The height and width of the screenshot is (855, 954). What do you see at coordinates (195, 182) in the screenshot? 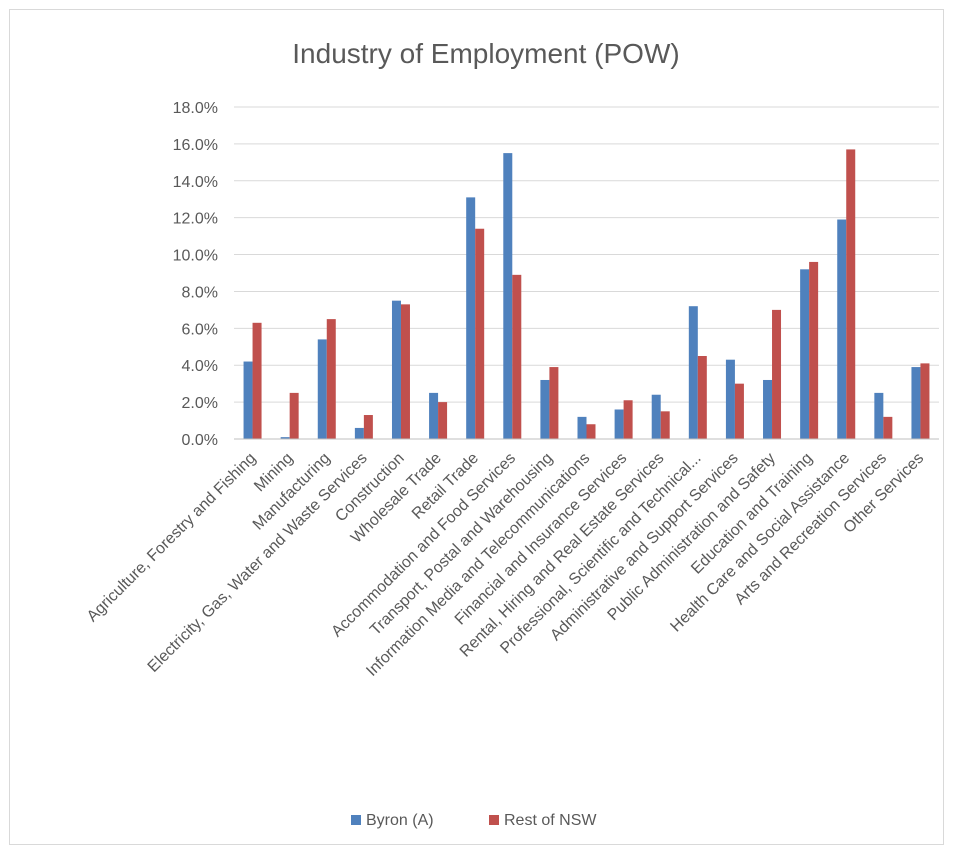
I see `y-tick-label: 14.0%` at bounding box center [195, 182].